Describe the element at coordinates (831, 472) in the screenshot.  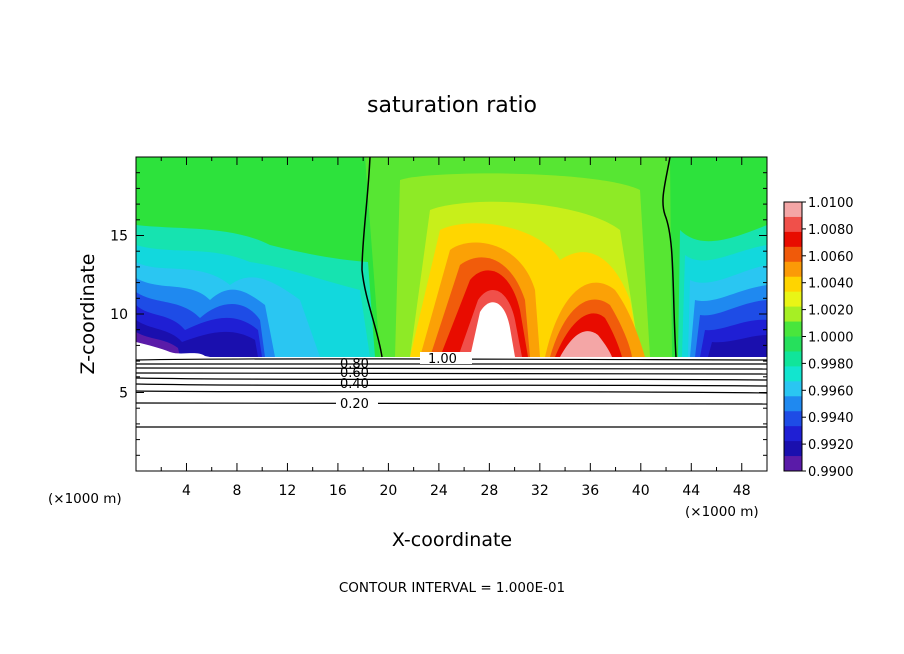
I see `colorbar-label: 0.9900` at that location.